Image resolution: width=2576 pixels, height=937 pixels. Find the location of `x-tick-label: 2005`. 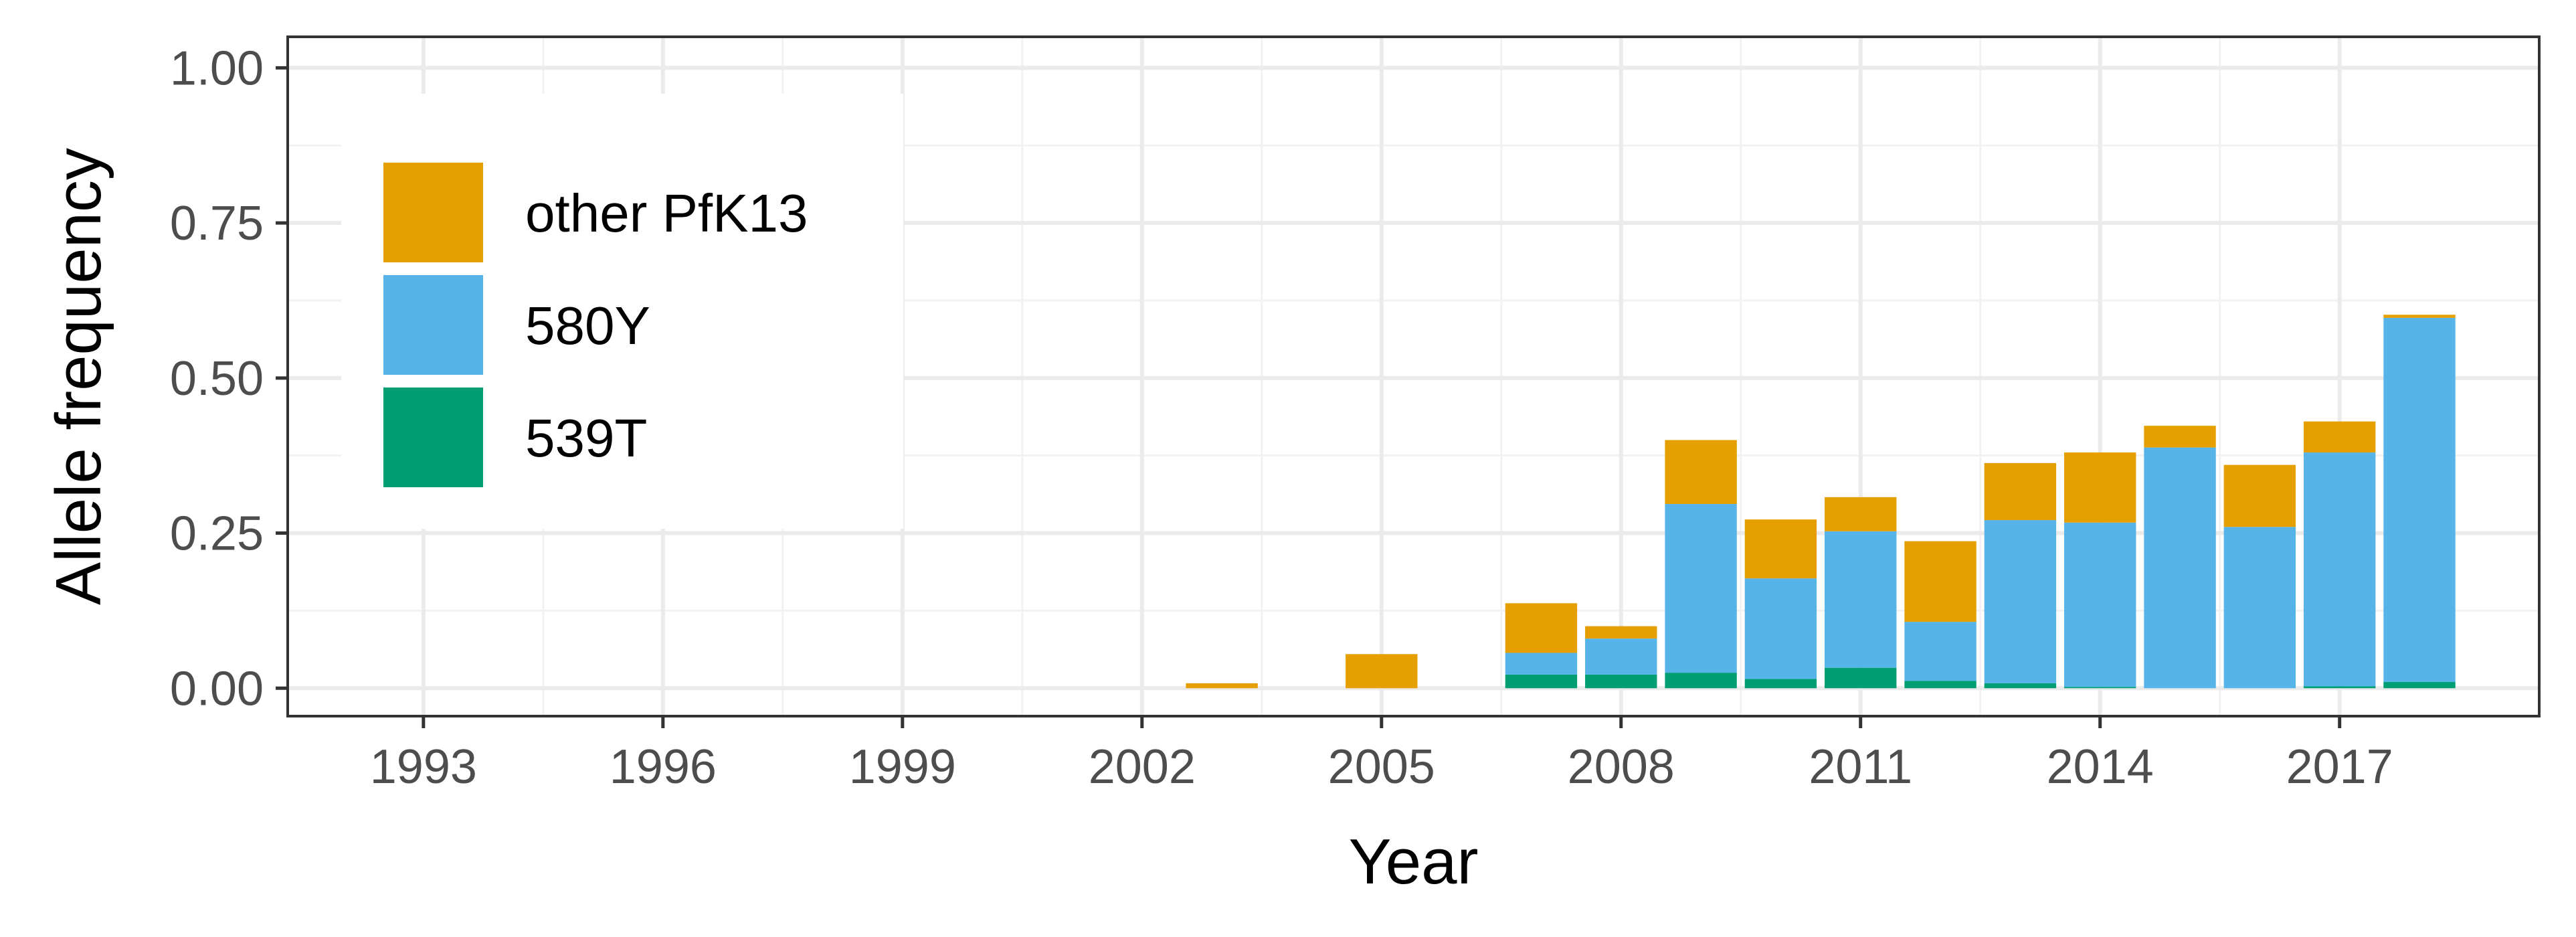

x-tick-label: 2005 is located at coordinates (1381, 767).